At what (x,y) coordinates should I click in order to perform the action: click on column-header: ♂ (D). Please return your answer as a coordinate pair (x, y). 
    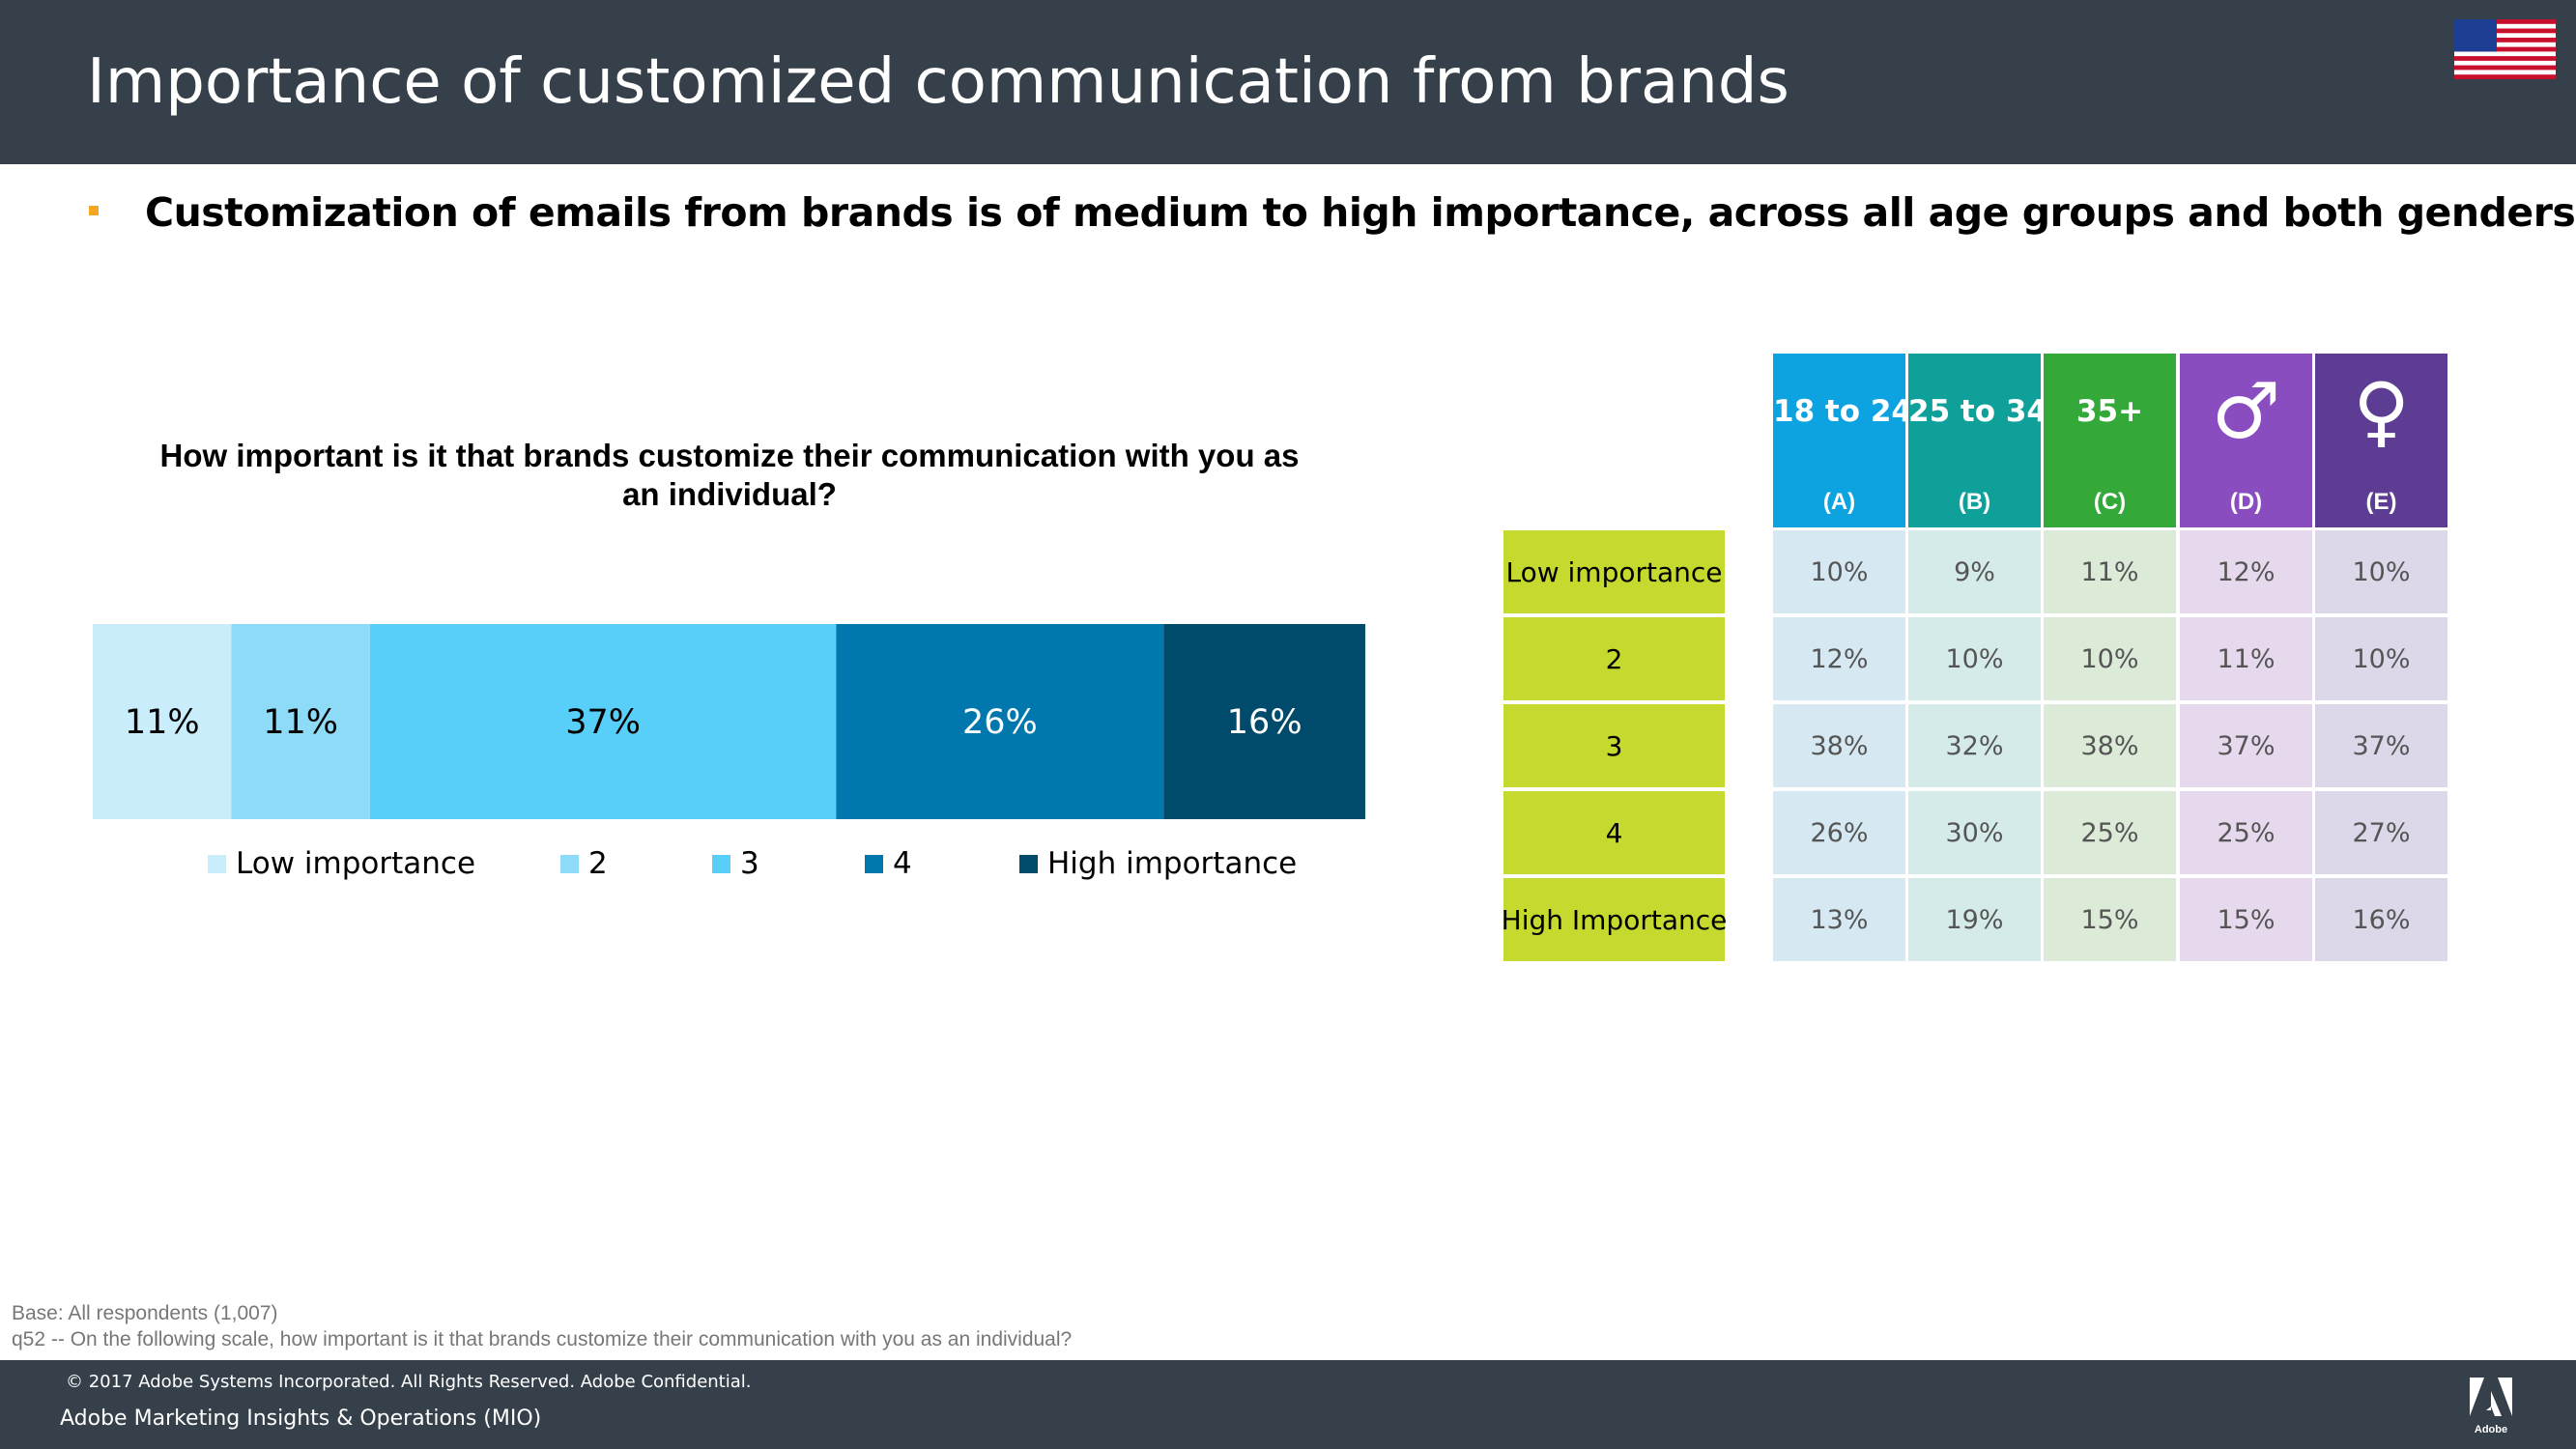
    Looking at the image, I should click on (2246, 440).